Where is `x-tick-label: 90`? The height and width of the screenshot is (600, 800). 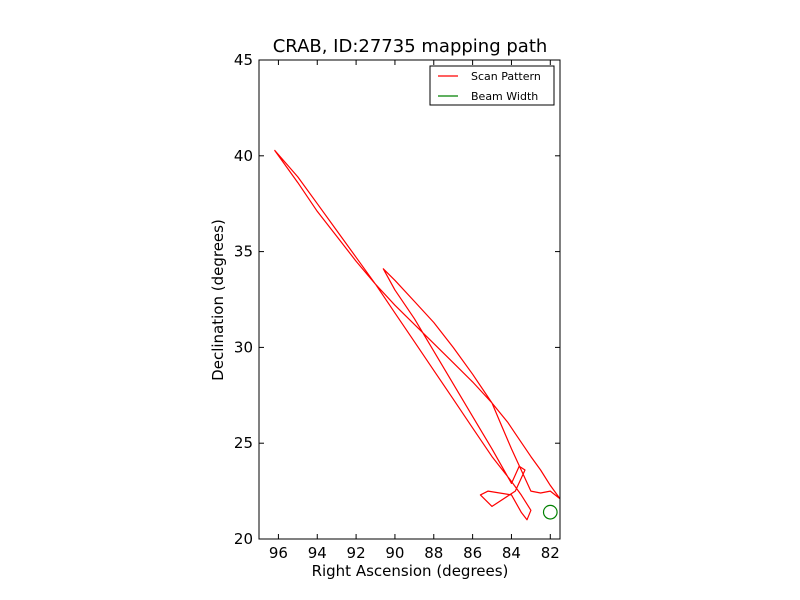
x-tick-label: 90 is located at coordinates (394, 553).